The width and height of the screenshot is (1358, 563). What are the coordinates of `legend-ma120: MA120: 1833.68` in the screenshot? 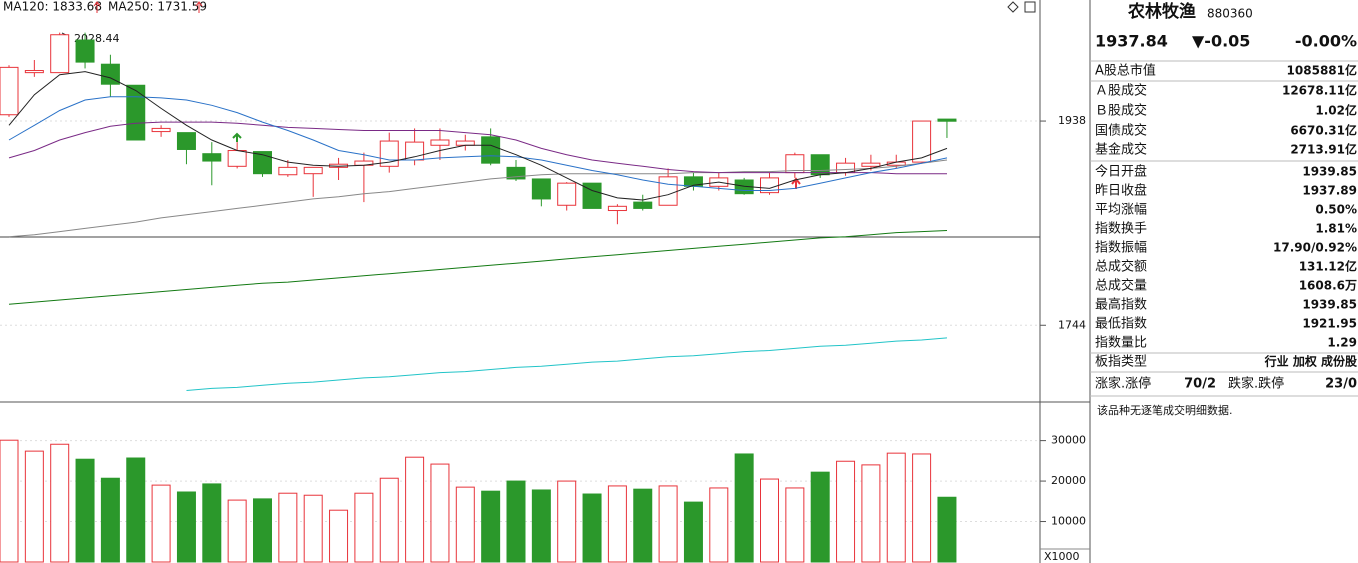 It's located at (52, 7).